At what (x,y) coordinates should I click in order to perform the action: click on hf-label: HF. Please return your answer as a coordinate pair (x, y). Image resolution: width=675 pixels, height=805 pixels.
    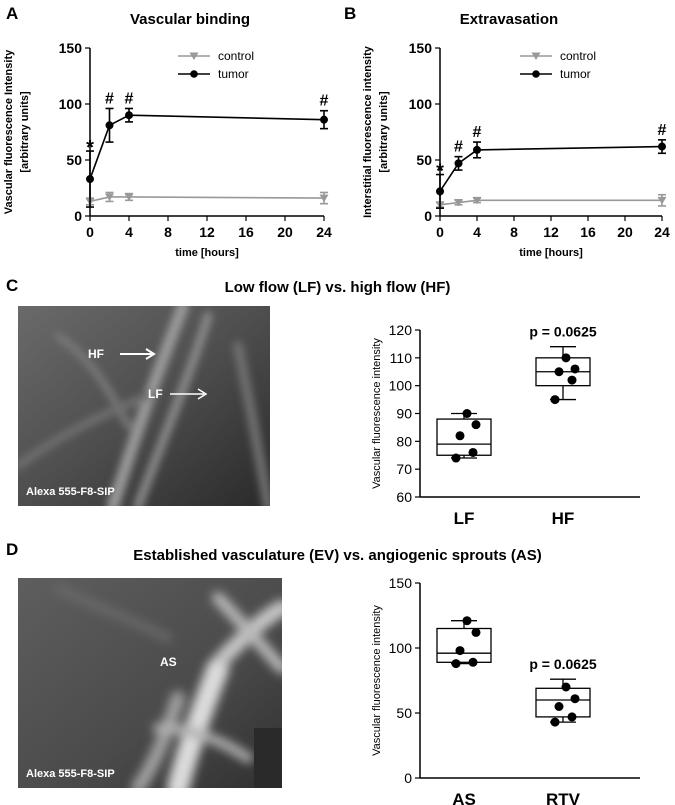
    Looking at the image, I should click on (96, 354).